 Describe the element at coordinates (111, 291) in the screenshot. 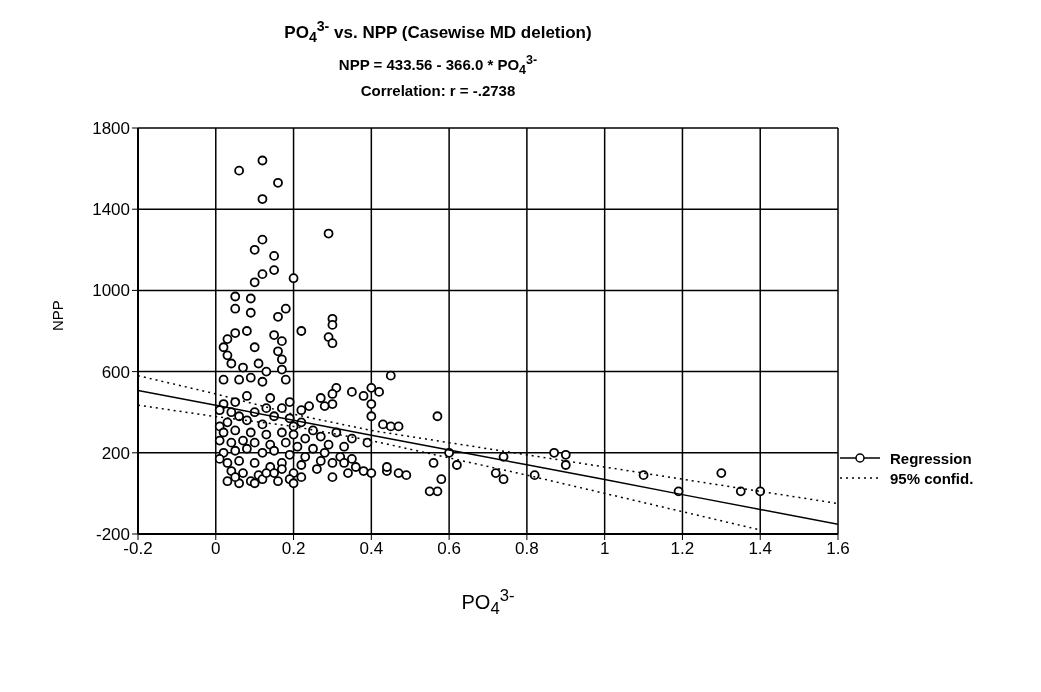

I see `y-tick-label: 1000` at that location.